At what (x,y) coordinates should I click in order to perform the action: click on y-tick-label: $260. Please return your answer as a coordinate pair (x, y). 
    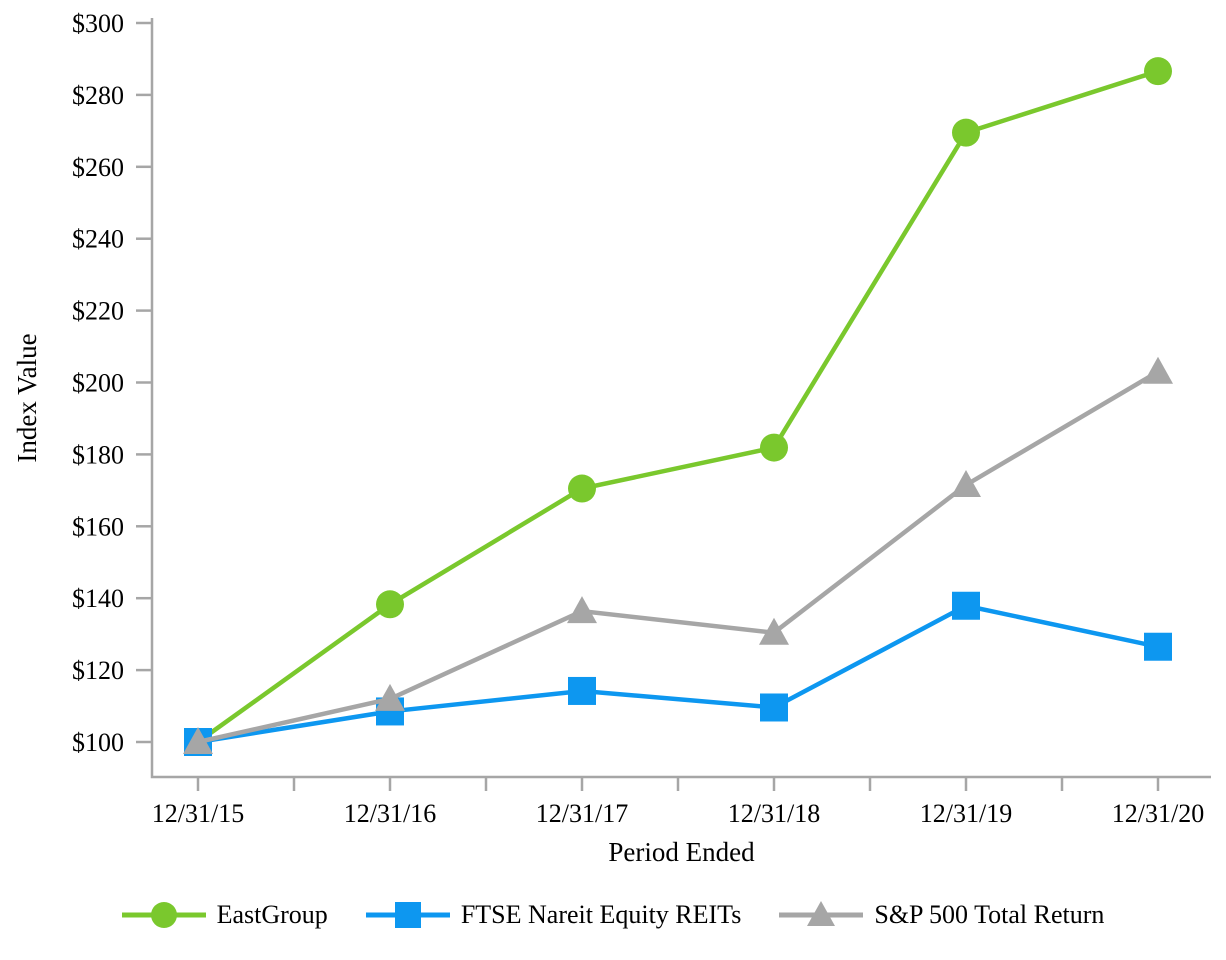
    Looking at the image, I should click on (98, 167).